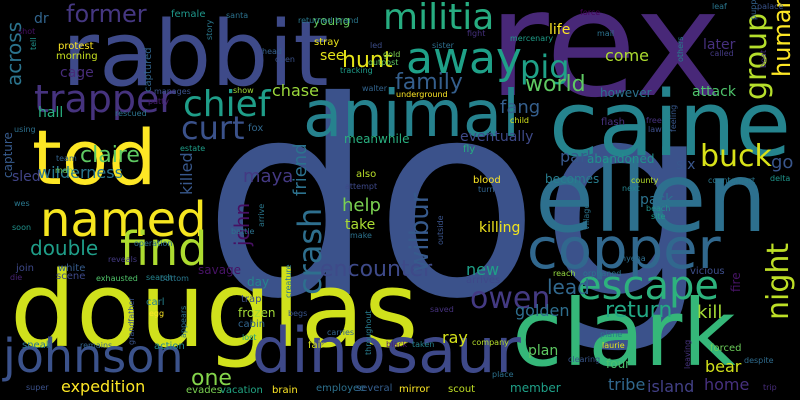  Describe the element at coordinates (770, 6) in the screenshot. I see `word-palace: palace` at that location.